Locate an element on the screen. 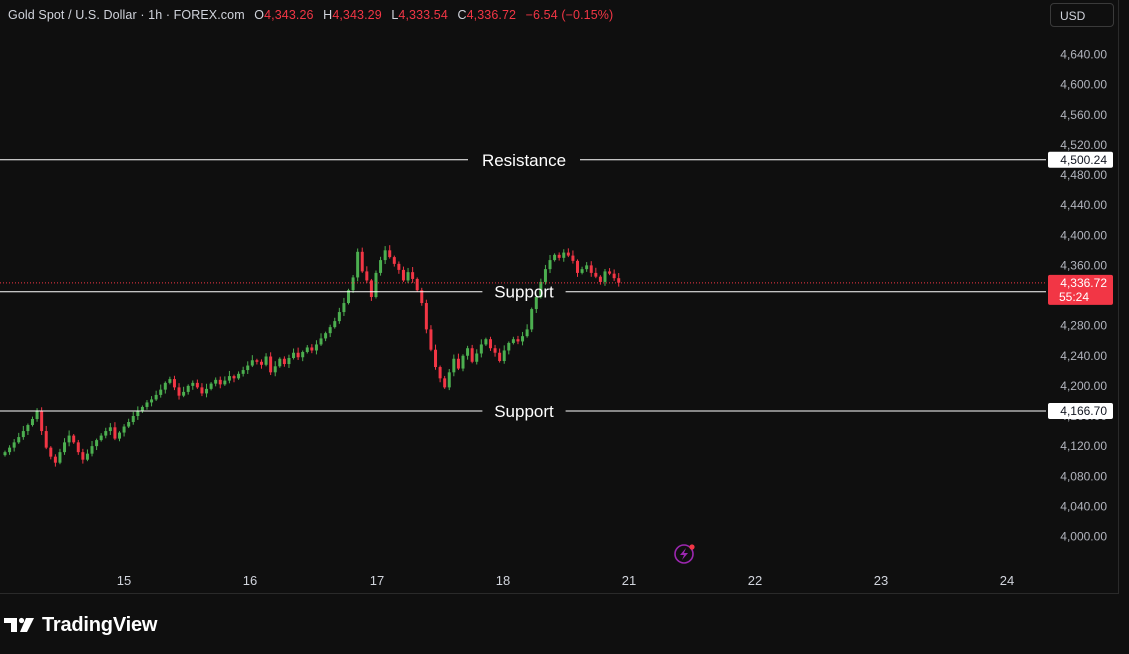  y-axis-tick-label: 4,440.00 is located at coordinates (1083, 205).